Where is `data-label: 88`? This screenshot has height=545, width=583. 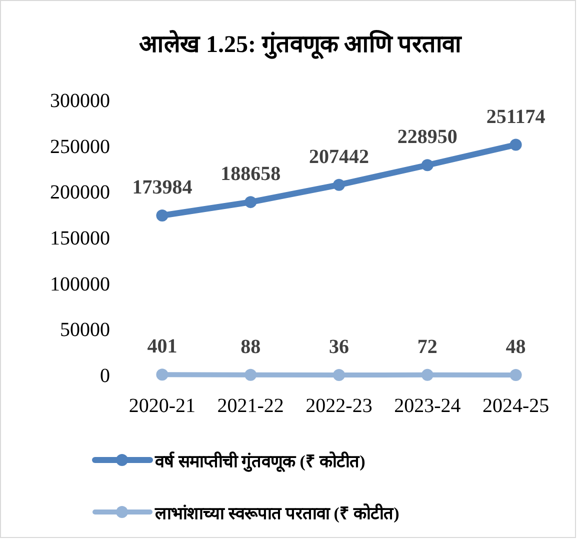
data-label: 88 is located at coordinates (250, 347).